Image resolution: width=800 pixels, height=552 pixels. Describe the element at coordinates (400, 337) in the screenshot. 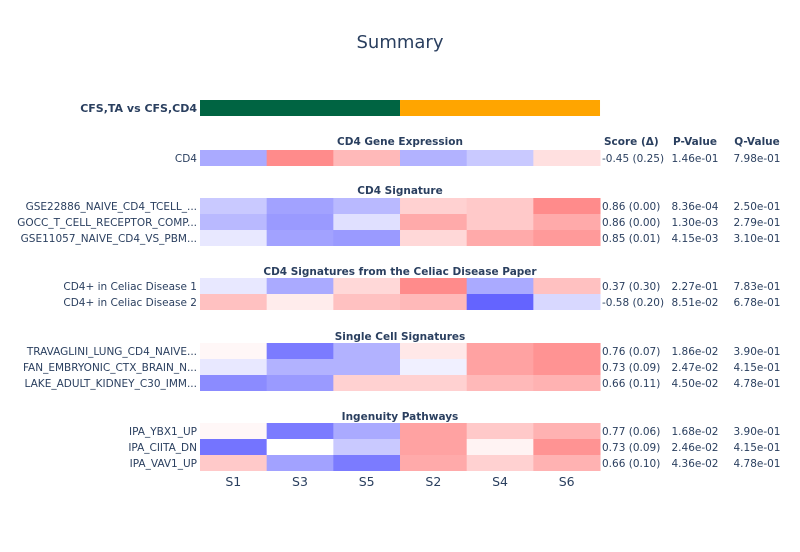

I see `section-title: Single Cell Signatures` at that location.